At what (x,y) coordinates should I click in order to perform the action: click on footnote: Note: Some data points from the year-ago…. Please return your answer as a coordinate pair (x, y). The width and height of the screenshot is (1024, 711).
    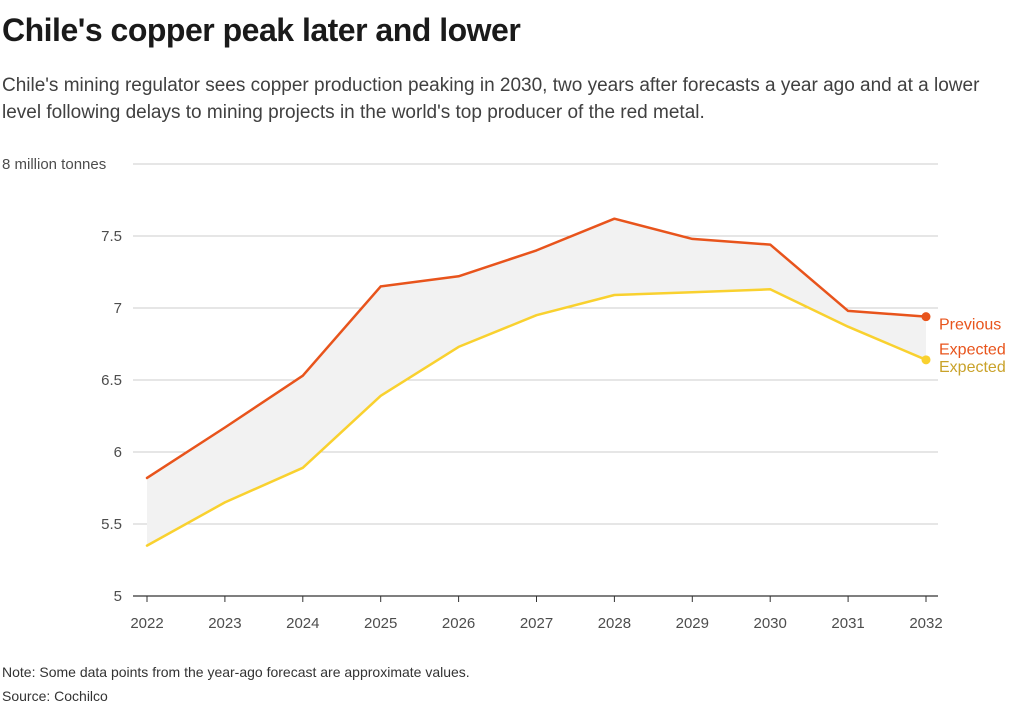
    Looking at the image, I should click on (236, 672).